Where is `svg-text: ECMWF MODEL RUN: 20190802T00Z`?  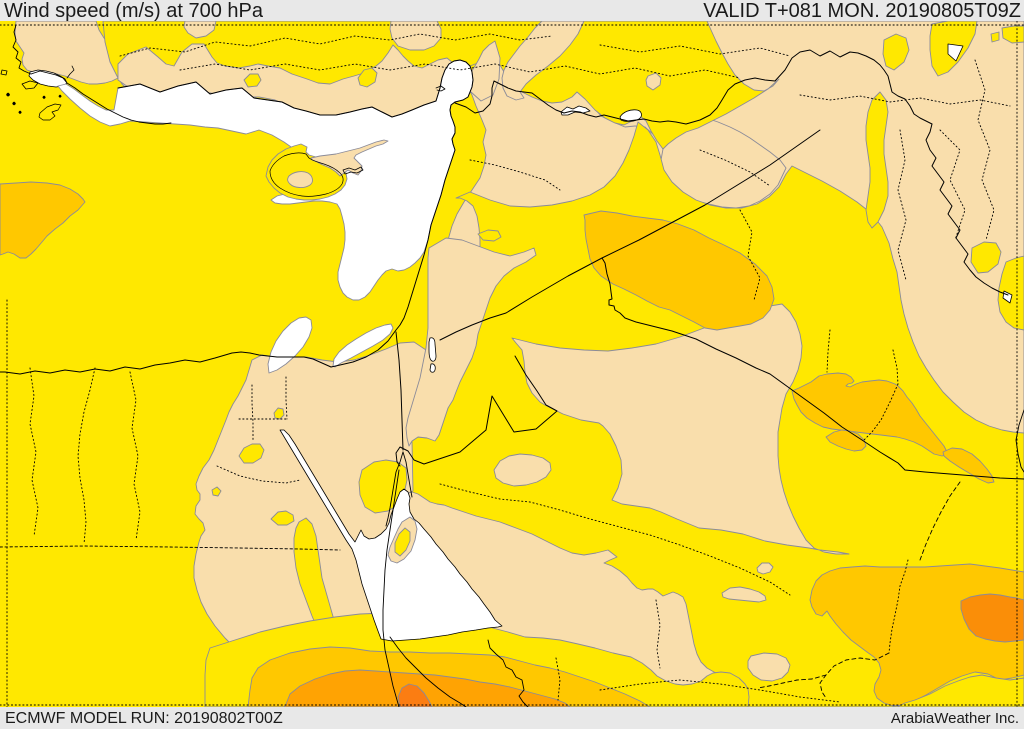
svg-text: ECMWF MODEL RUN: 20190802T00Z is located at coordinates (144, 718).